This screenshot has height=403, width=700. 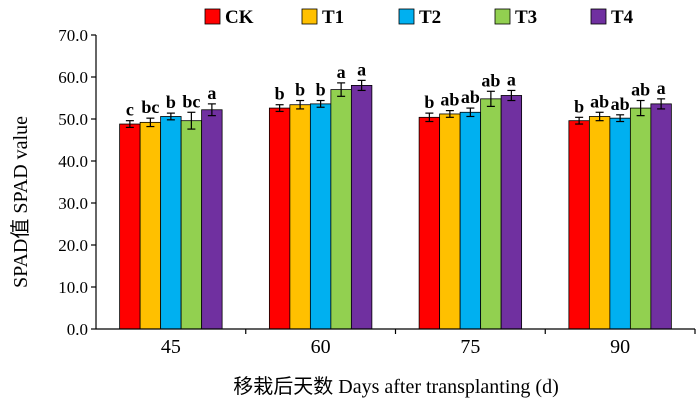 I want to click on y-tick-label: 0.0, so click(x=77, y=329).